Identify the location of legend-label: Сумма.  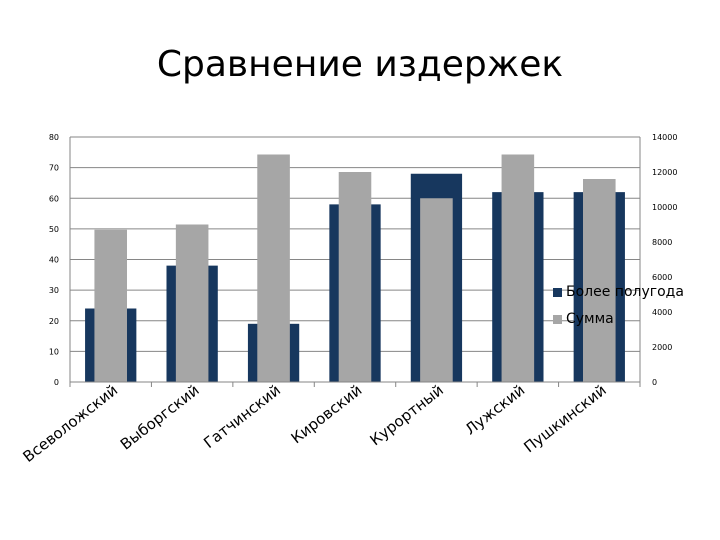
(590, 319).